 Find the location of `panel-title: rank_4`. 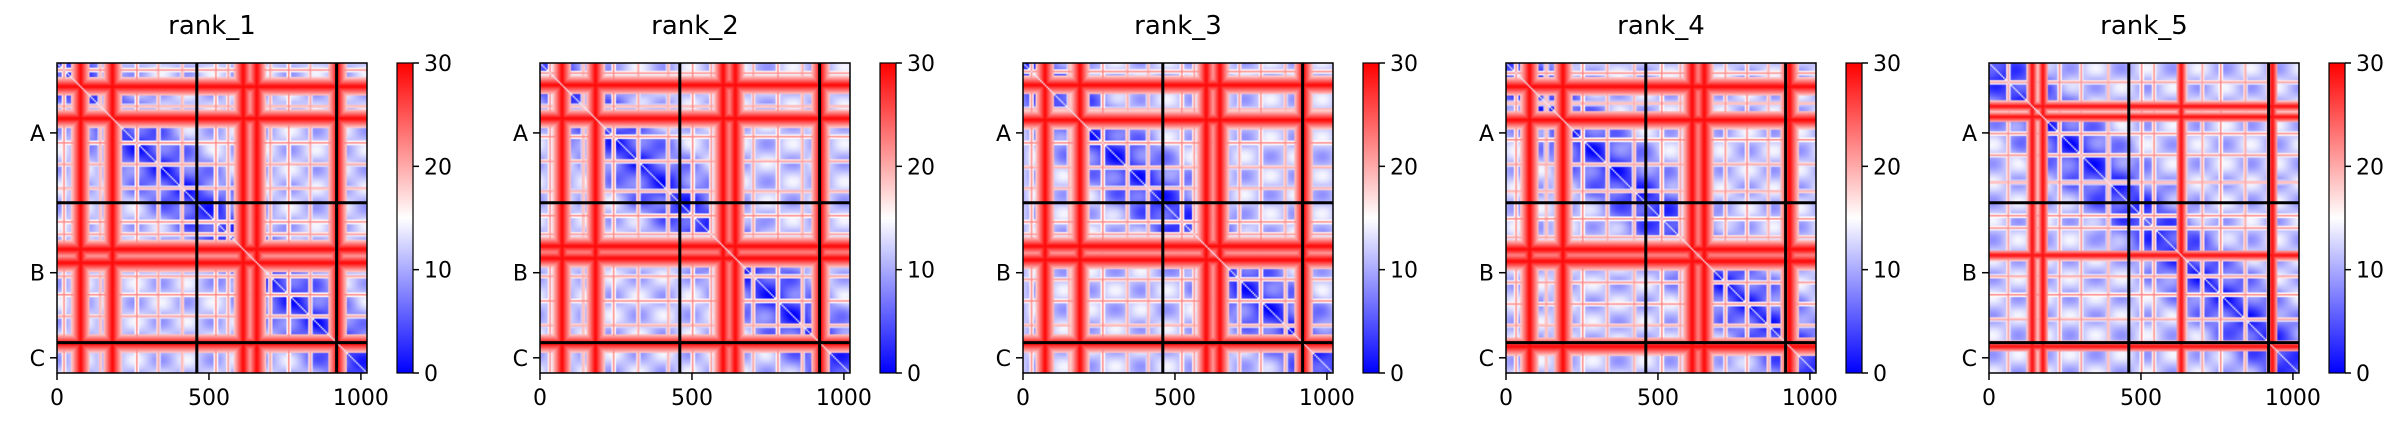

panel-title: rank_4 is located at coordinates (1661, 26).